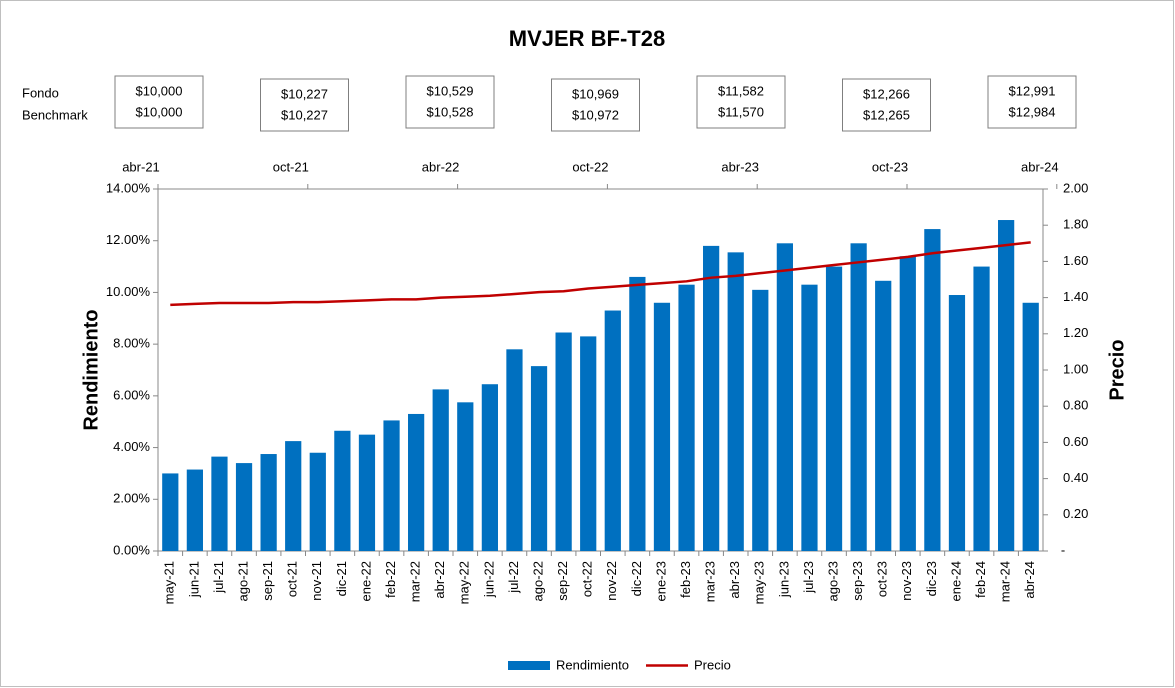 The image size is (1175, 688). Describe the element at coordinates (562, 581) in the screenshot. I see `x-tick-label: sep-22` at that location.